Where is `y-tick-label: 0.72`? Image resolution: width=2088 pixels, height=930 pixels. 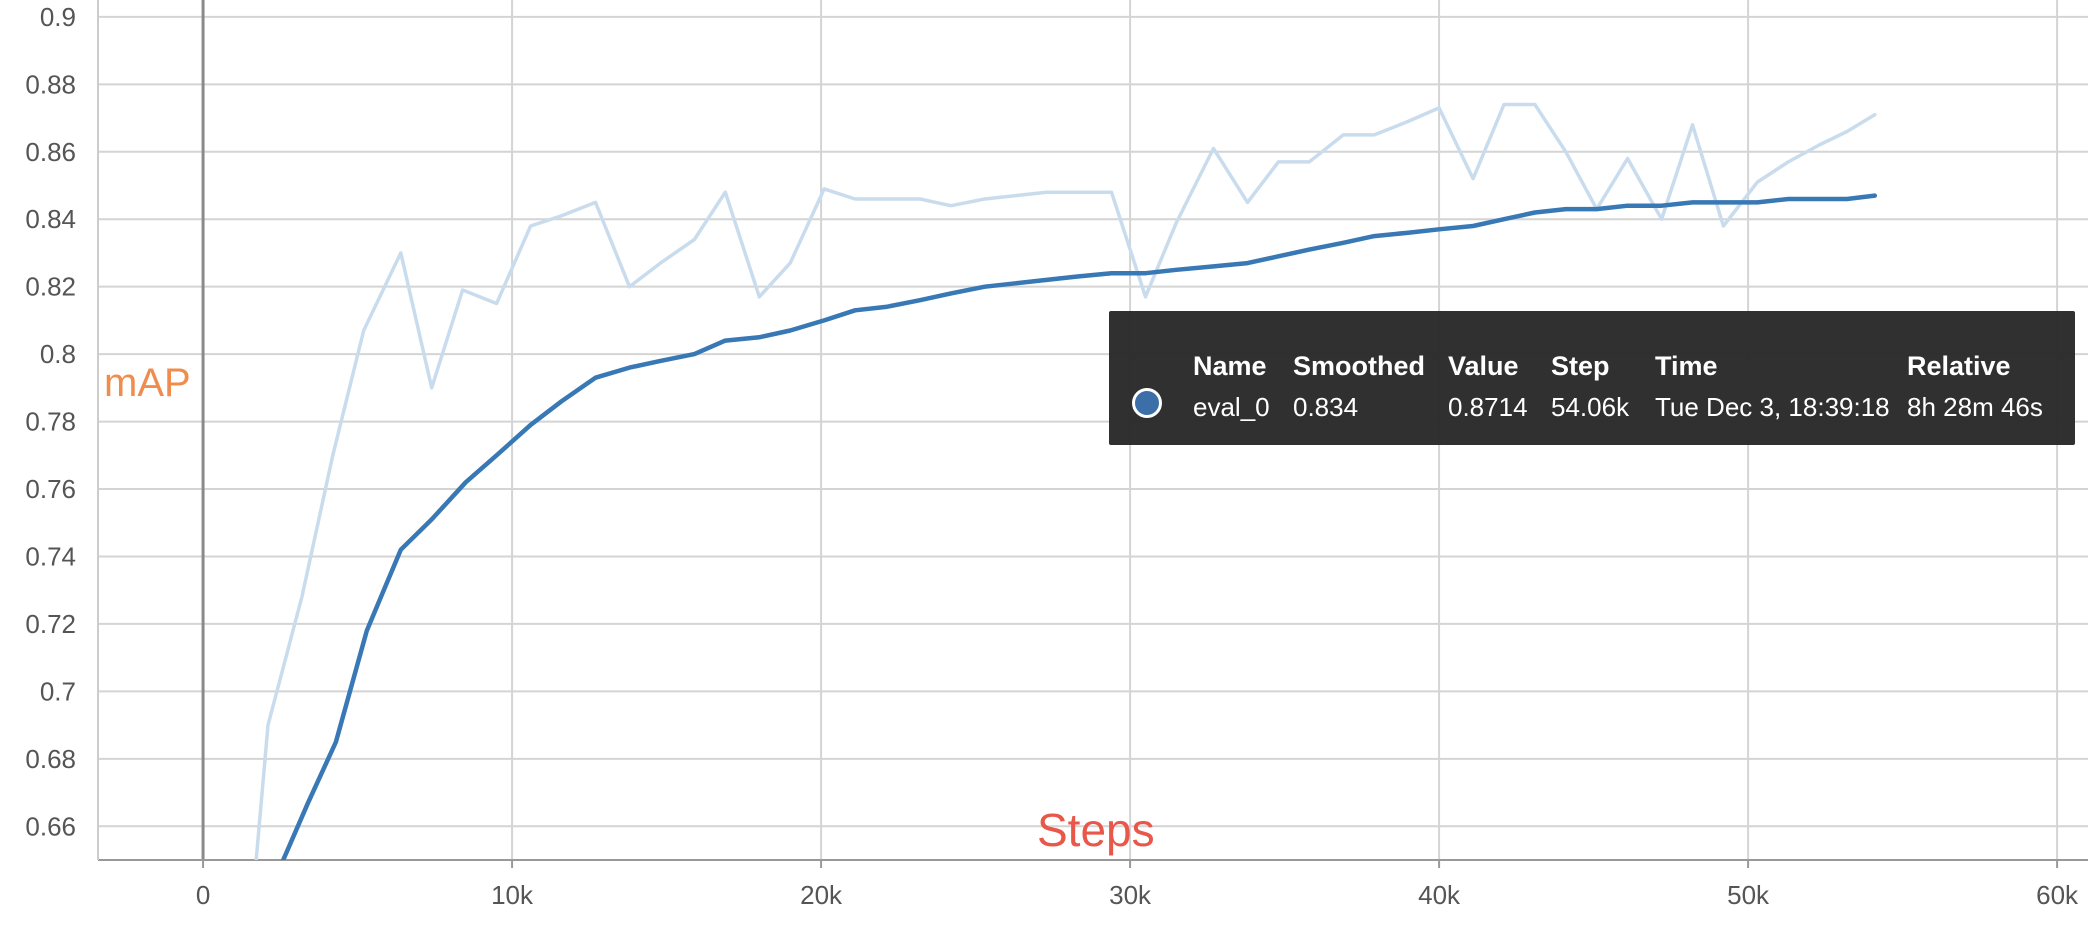
y-tick-label: 0.72 is located at coordinates (50, 624).